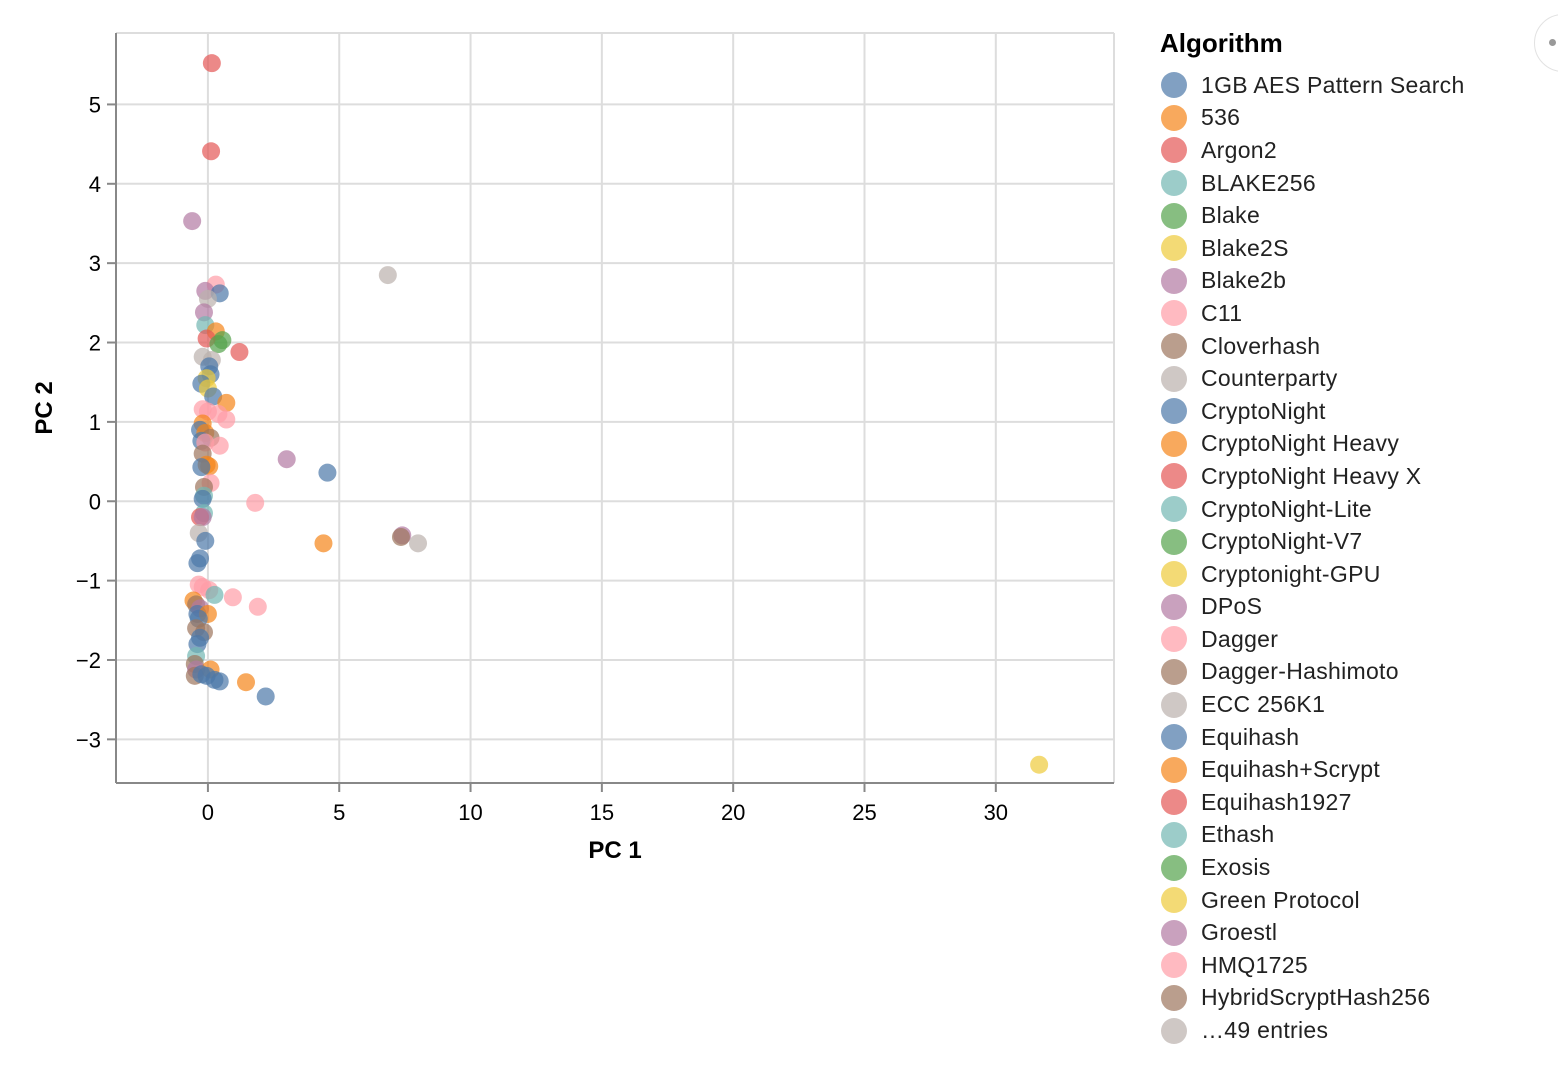 The height and width of the screenshot is (1082, 1558). What do you see at coordinates (1348, 411) in the screenshot?
I see `legend-item: CryptoNight` at bounding box center [1348, 411].